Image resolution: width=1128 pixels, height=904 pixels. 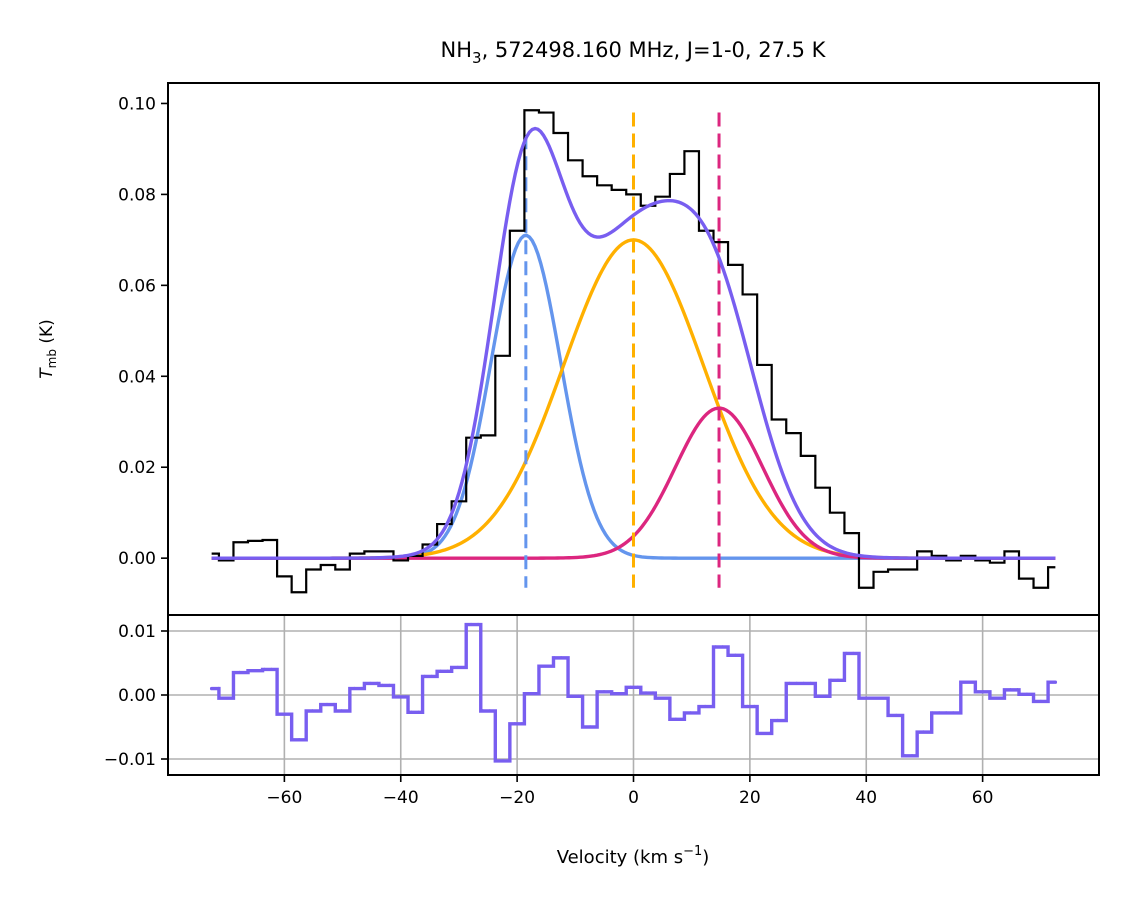 I want to click on bottom-x-ticks: −60 −40 −20 0 20 40 60, so click(x=629, y=791).